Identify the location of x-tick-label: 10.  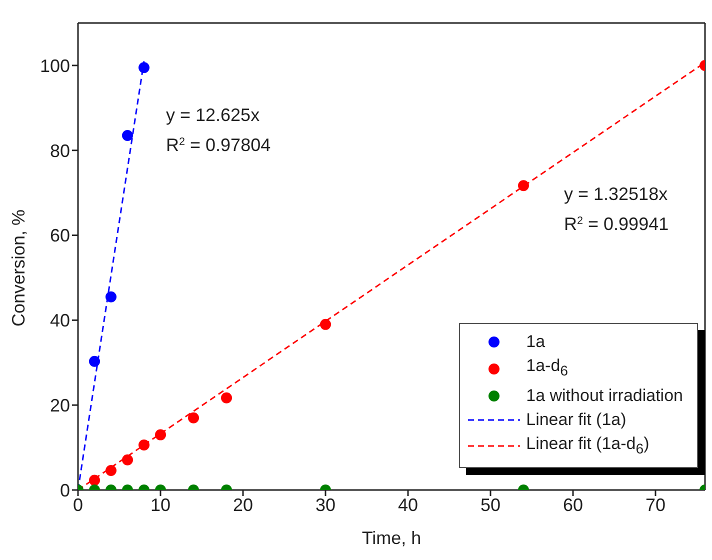
(160, 504).